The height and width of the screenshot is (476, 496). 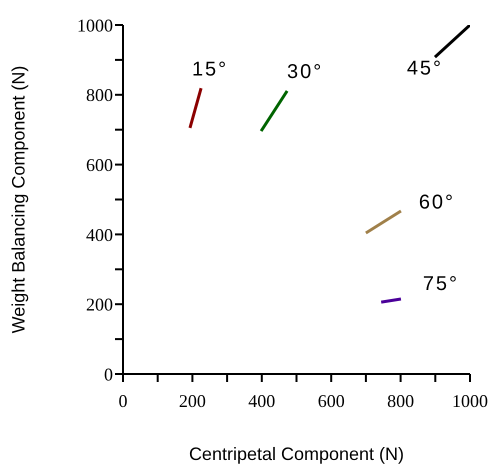 I want to click on y-axis-title: Weight Balancing Component (N), so click(x=18, y=200).